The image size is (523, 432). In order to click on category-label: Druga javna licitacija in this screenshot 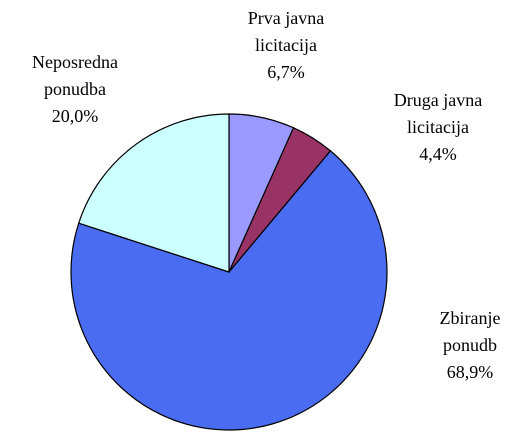, I will do `click(438, 113)`.